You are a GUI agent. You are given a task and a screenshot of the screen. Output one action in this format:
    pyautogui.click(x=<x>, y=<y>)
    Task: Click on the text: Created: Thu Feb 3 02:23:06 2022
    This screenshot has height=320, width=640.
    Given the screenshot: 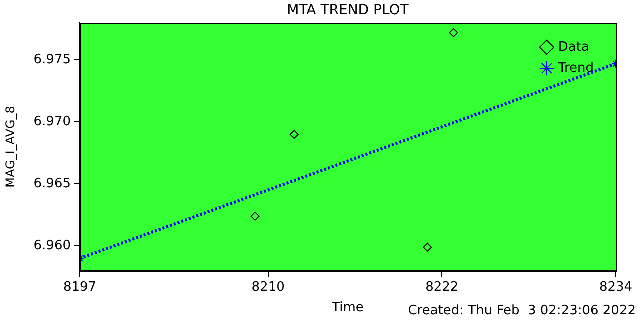 What is the action you would take?
    pyautogui.click(x=522, y=310)
    